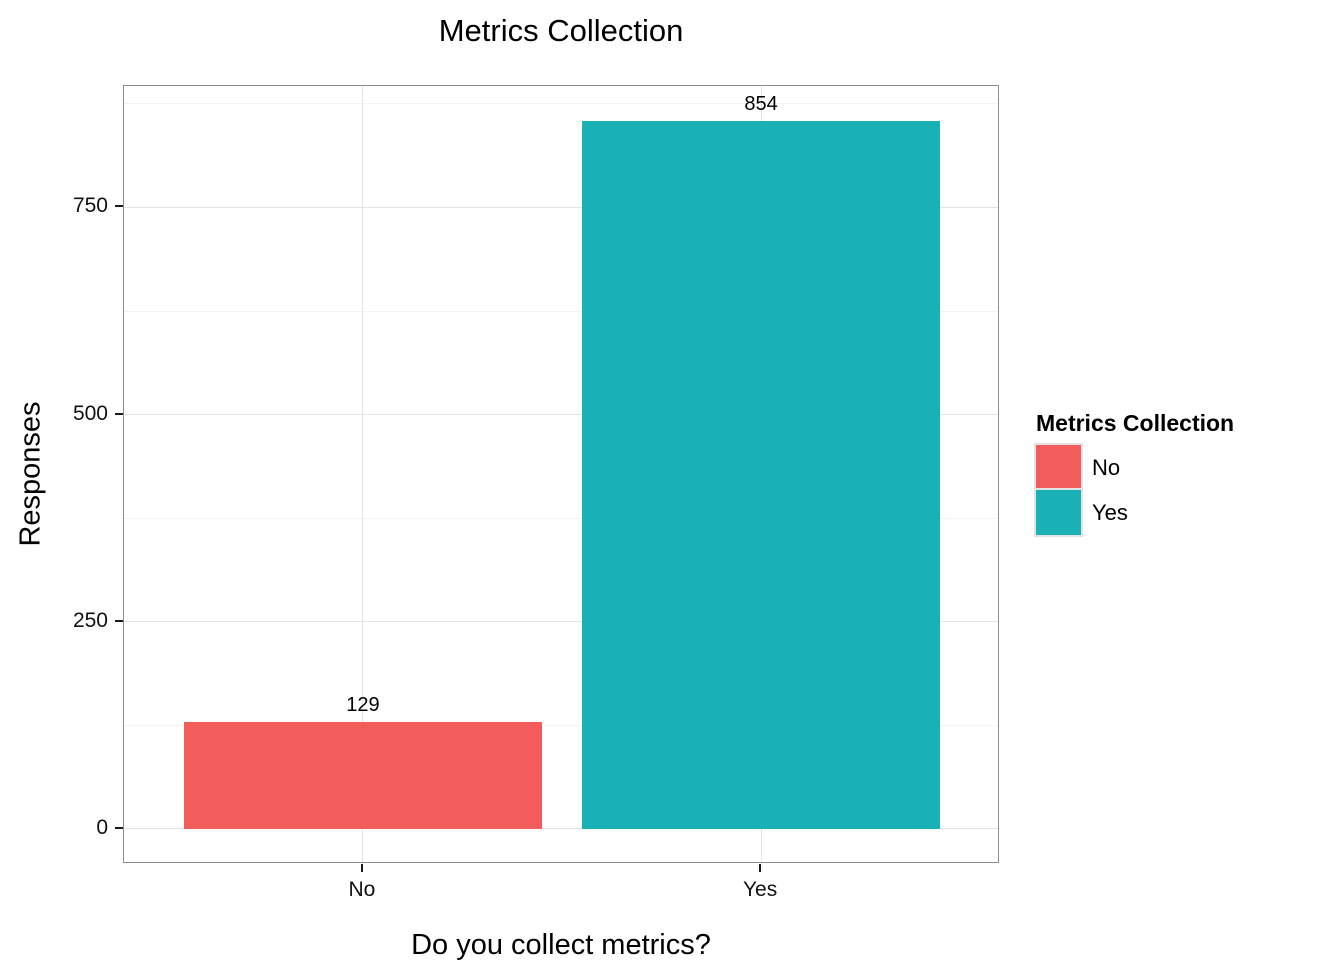 This screenshot has width=1344, height=962. What do you see at coordinates (1106, 467) in the screenshot?
I see `legend-entry-label: No` at bounding box center [1106, 467].